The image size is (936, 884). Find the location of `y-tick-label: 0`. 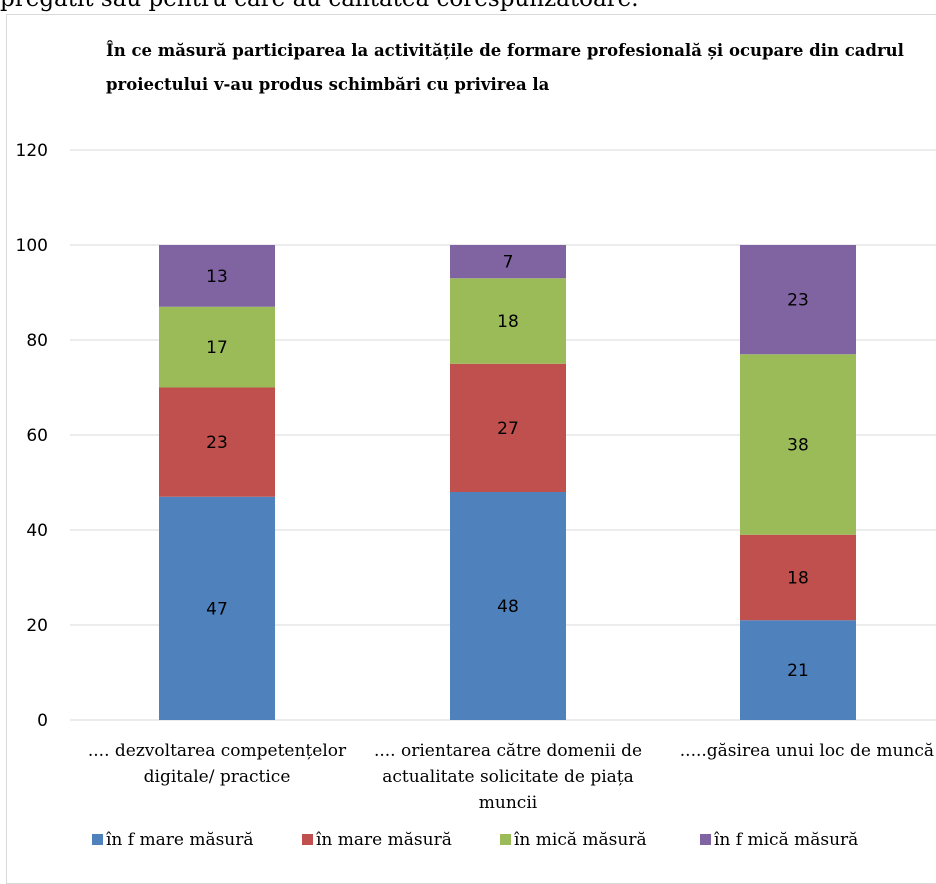

y-tick-label: 0 is located at coordinates (42, 721).